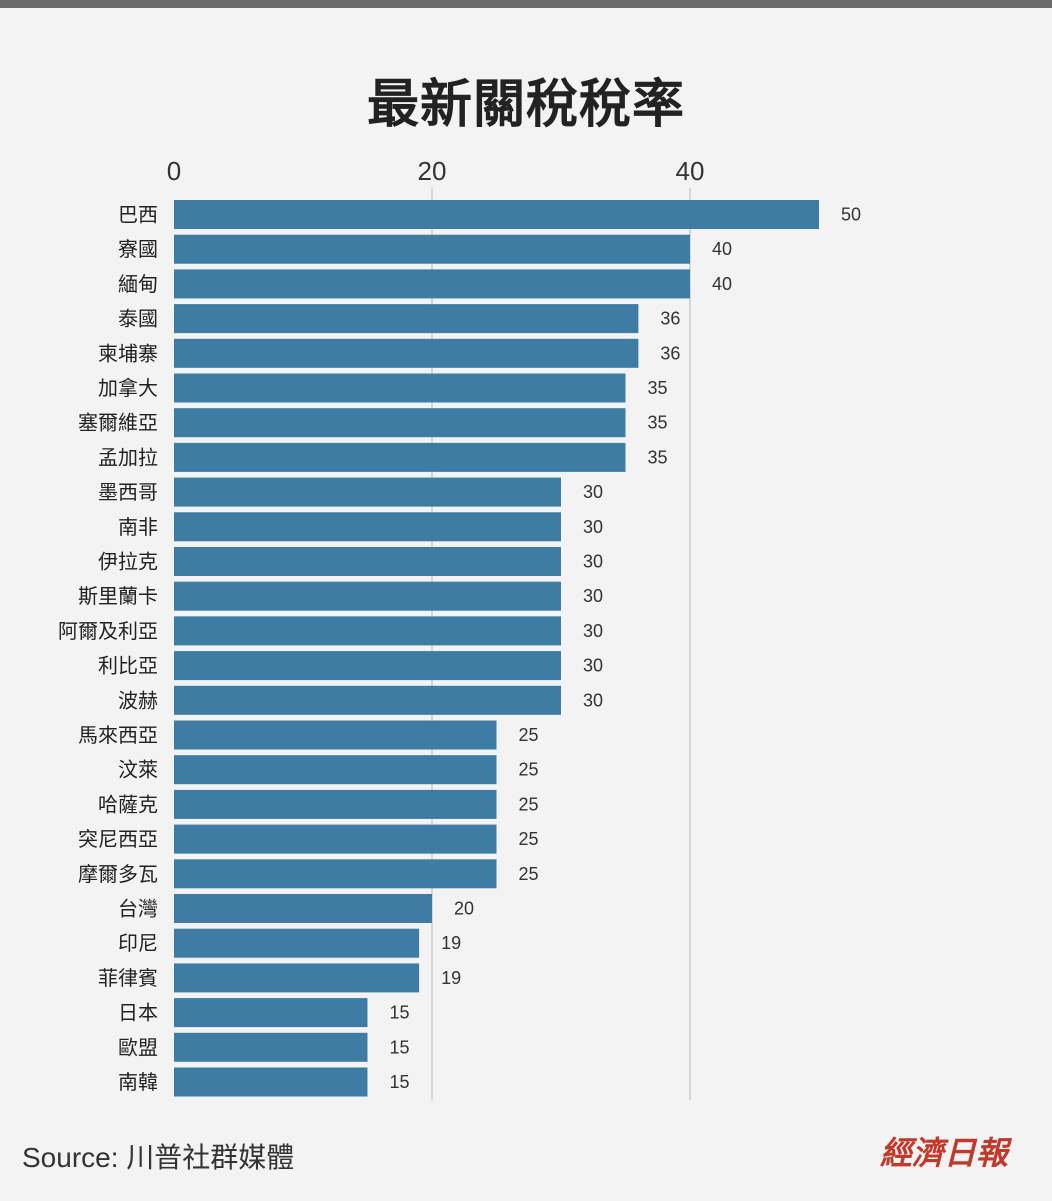 Image resolution: width=1052 pixels, height=1201 pixels. What do you see at coordinates (128, 978) in the screenshot?
I see `category-label: 菲律賓` at bounding box center [128, 978].